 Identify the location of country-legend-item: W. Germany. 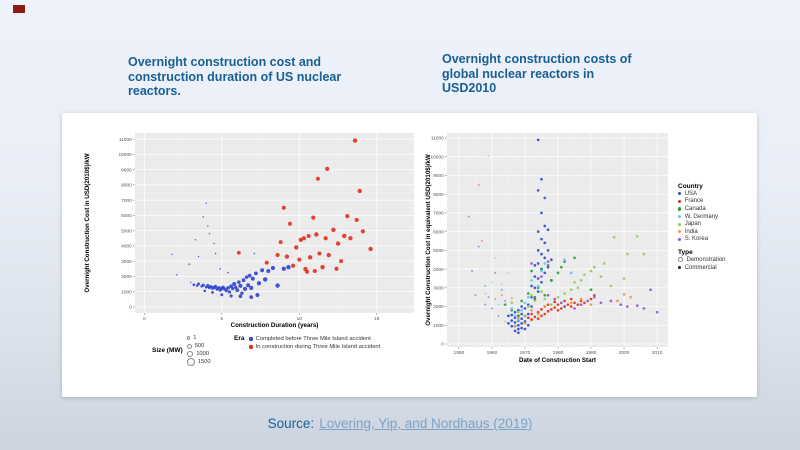
(702, 217).